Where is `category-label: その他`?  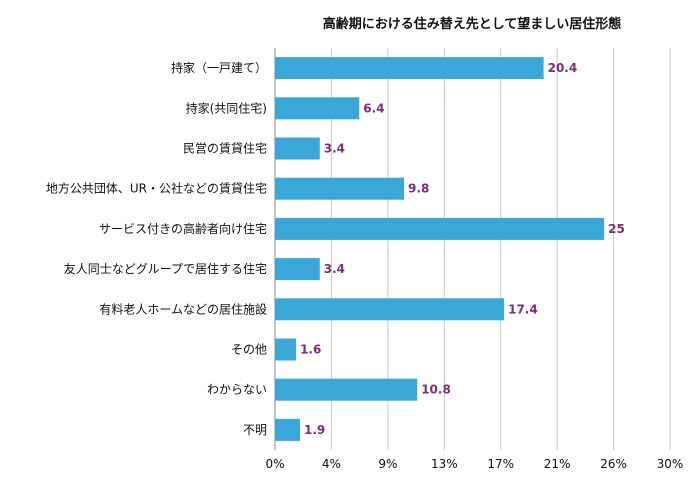 category-label: その他 is located at coordinates (249, 350).